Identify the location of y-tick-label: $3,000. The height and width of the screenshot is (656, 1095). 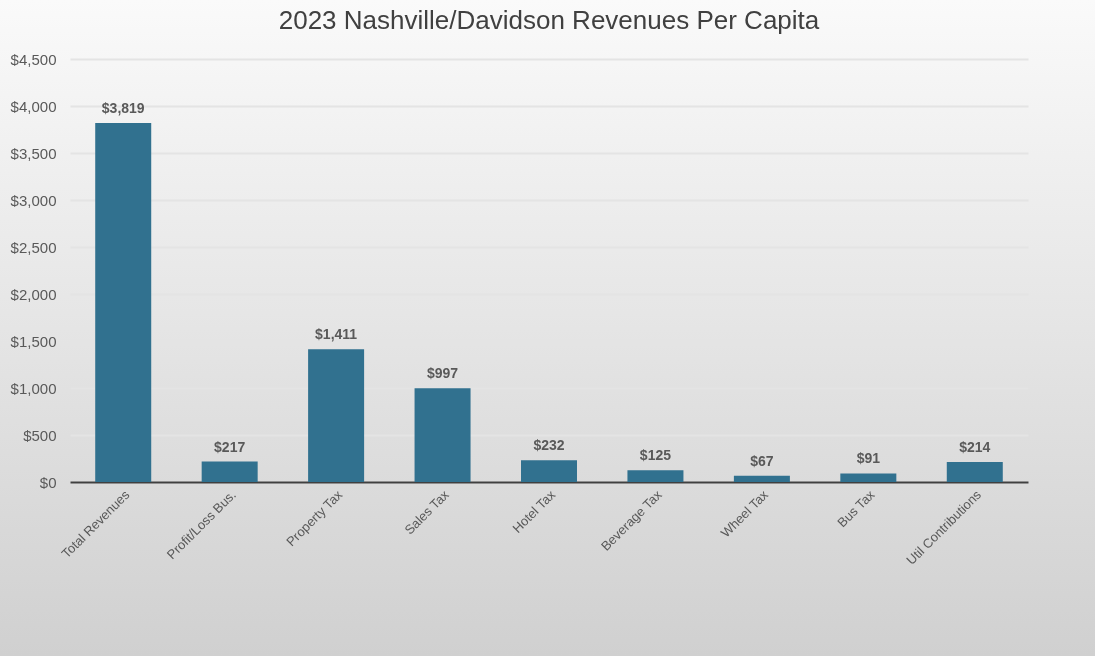
(33, 200).